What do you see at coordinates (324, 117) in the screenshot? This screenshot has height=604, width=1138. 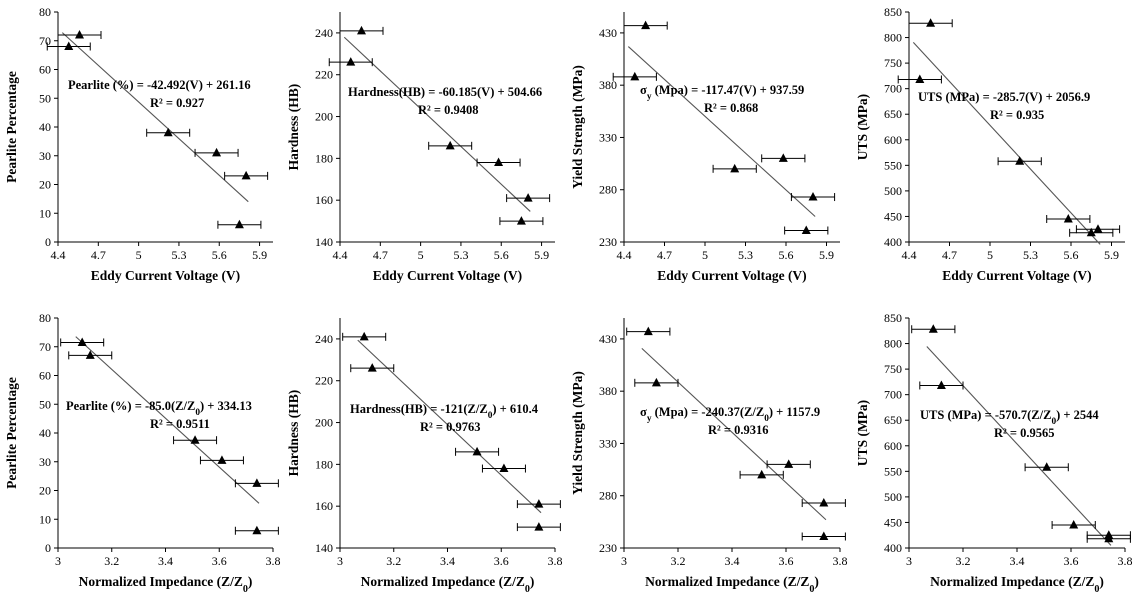 I see `y-tick-label: 200` at bounding box center [324, 117].